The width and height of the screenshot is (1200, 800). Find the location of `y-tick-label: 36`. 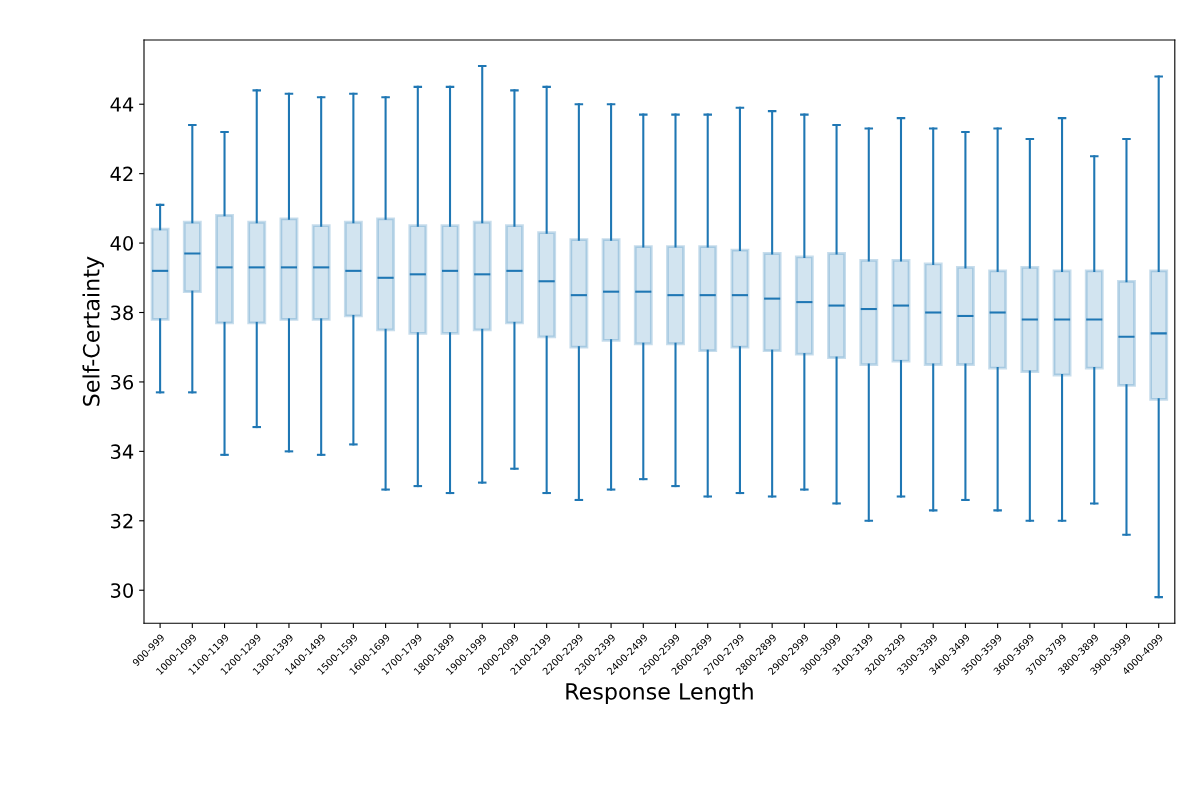

y-tick-label: 36 is located at coordinates (122, 382).